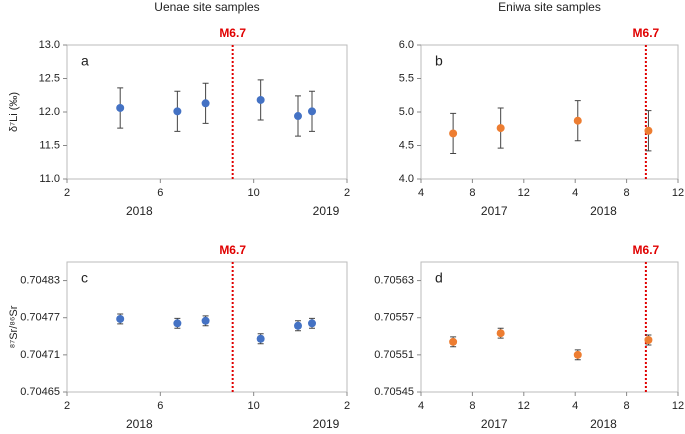 The height and width of the screenshot is (434, 685). What do you see at coordinates (549, 7) in the screenshot?
I see `column-title: Eniwa site samples` at bounding box center [549, 7].